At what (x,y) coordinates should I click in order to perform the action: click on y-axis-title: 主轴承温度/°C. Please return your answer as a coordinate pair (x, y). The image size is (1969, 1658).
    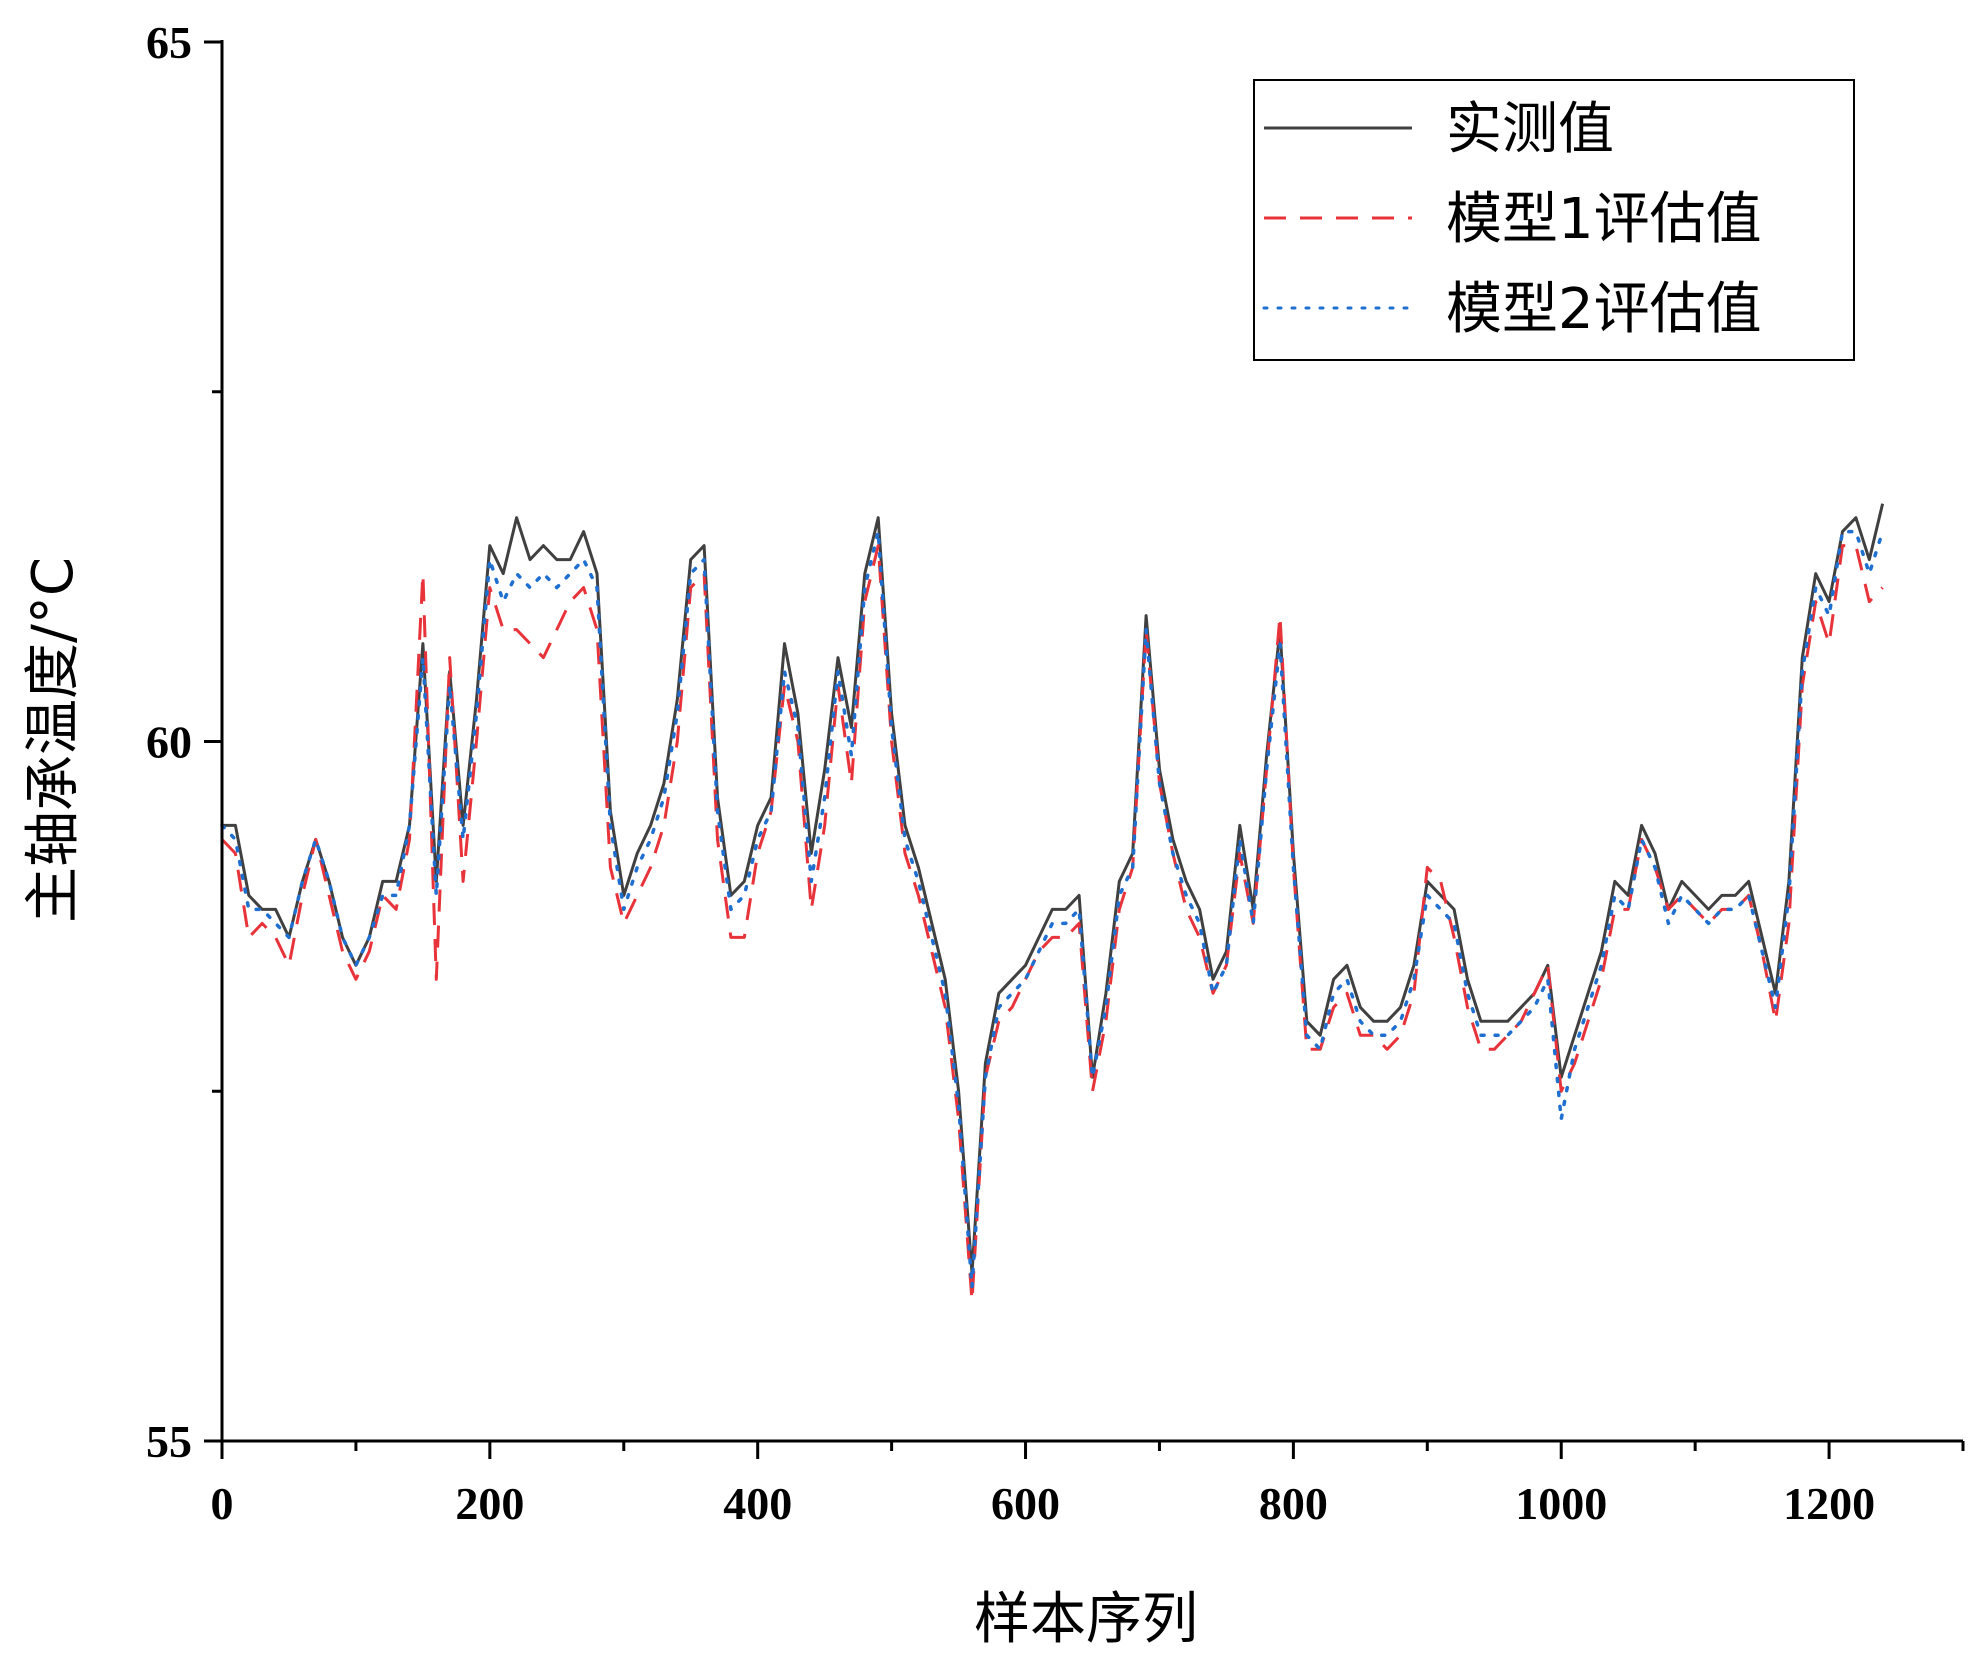
    Looking at the image, I should click on (53, 740).